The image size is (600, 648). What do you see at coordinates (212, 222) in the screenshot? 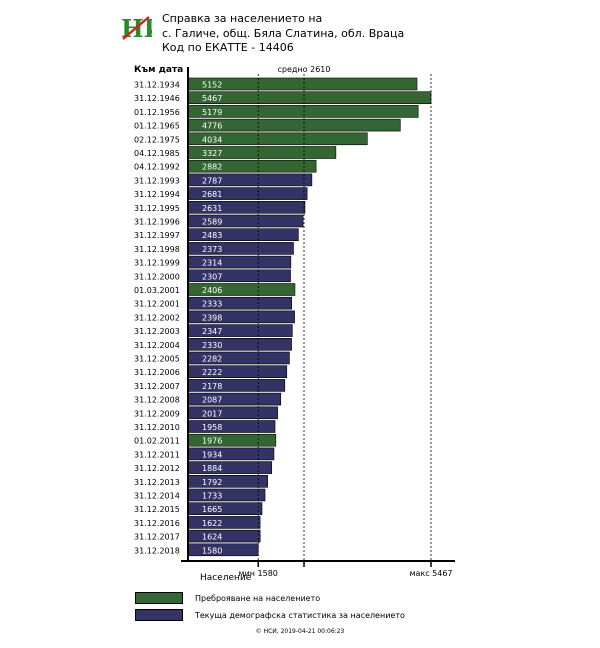
I see `bar-value-label: 2589` at bounding box center [212, 222].